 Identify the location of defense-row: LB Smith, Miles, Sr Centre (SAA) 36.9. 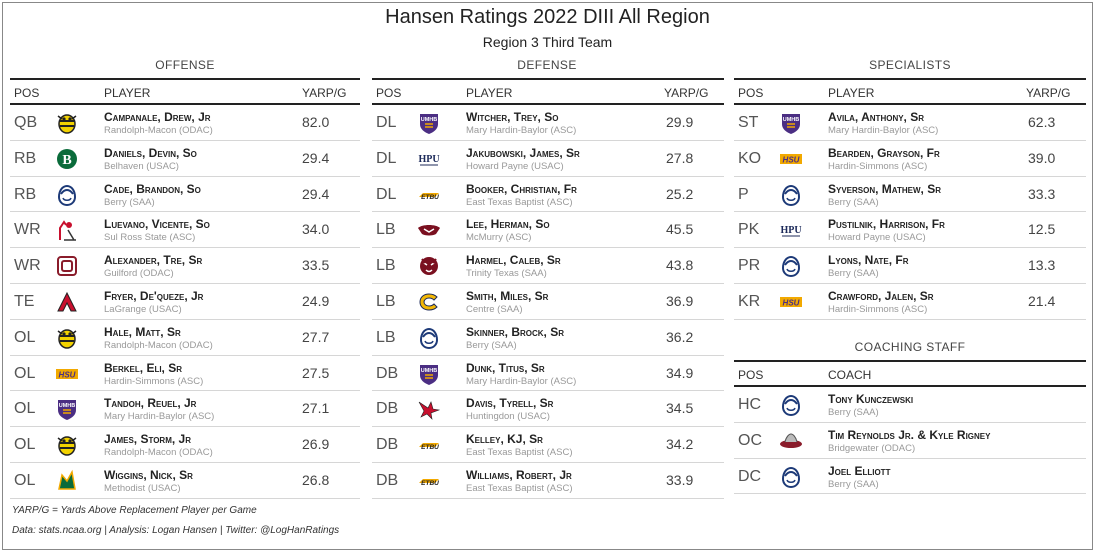
(548, 302).